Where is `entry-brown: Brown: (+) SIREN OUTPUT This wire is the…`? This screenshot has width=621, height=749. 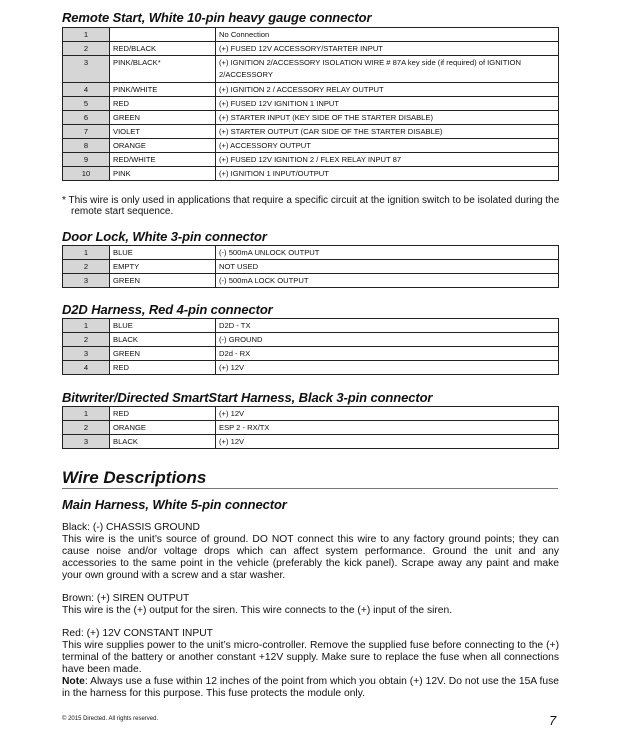 entry-brown: Brown: (+) SIREN OUTPUT This wire is the… is located at coordinates (310, 605).